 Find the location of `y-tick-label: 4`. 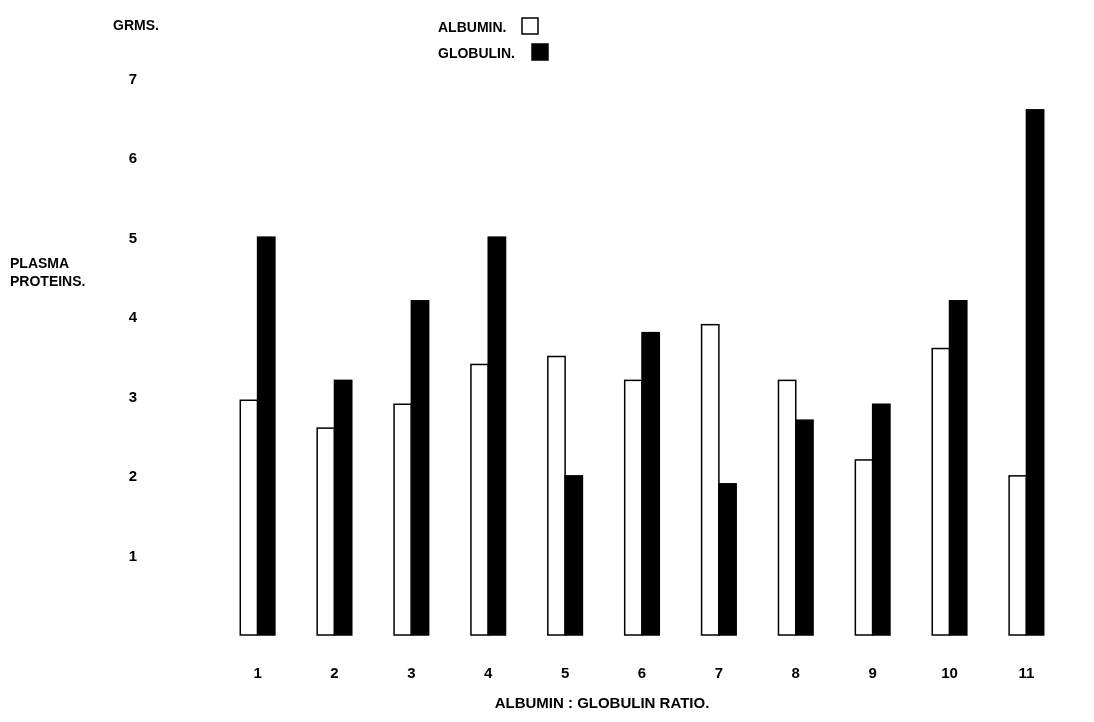

y-tick-label: 4 is located at coordinates (133, 317).